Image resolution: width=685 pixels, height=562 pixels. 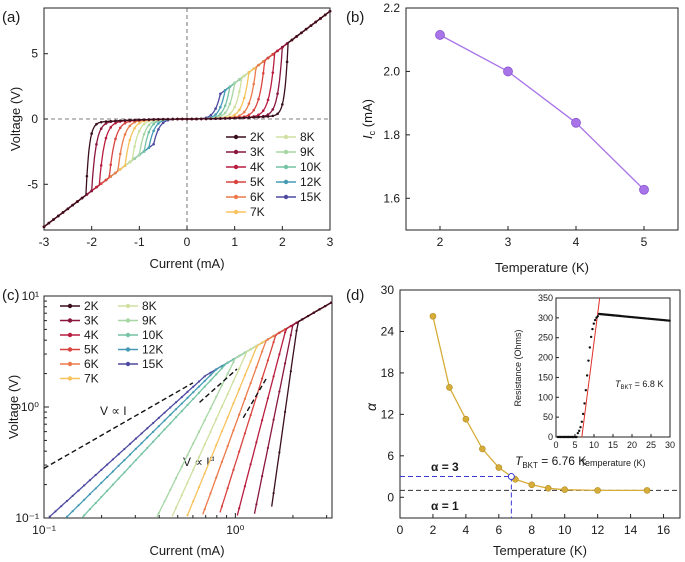 I want to click on panel-c-xlabel: Current (mA), so click(x=186, y=550).